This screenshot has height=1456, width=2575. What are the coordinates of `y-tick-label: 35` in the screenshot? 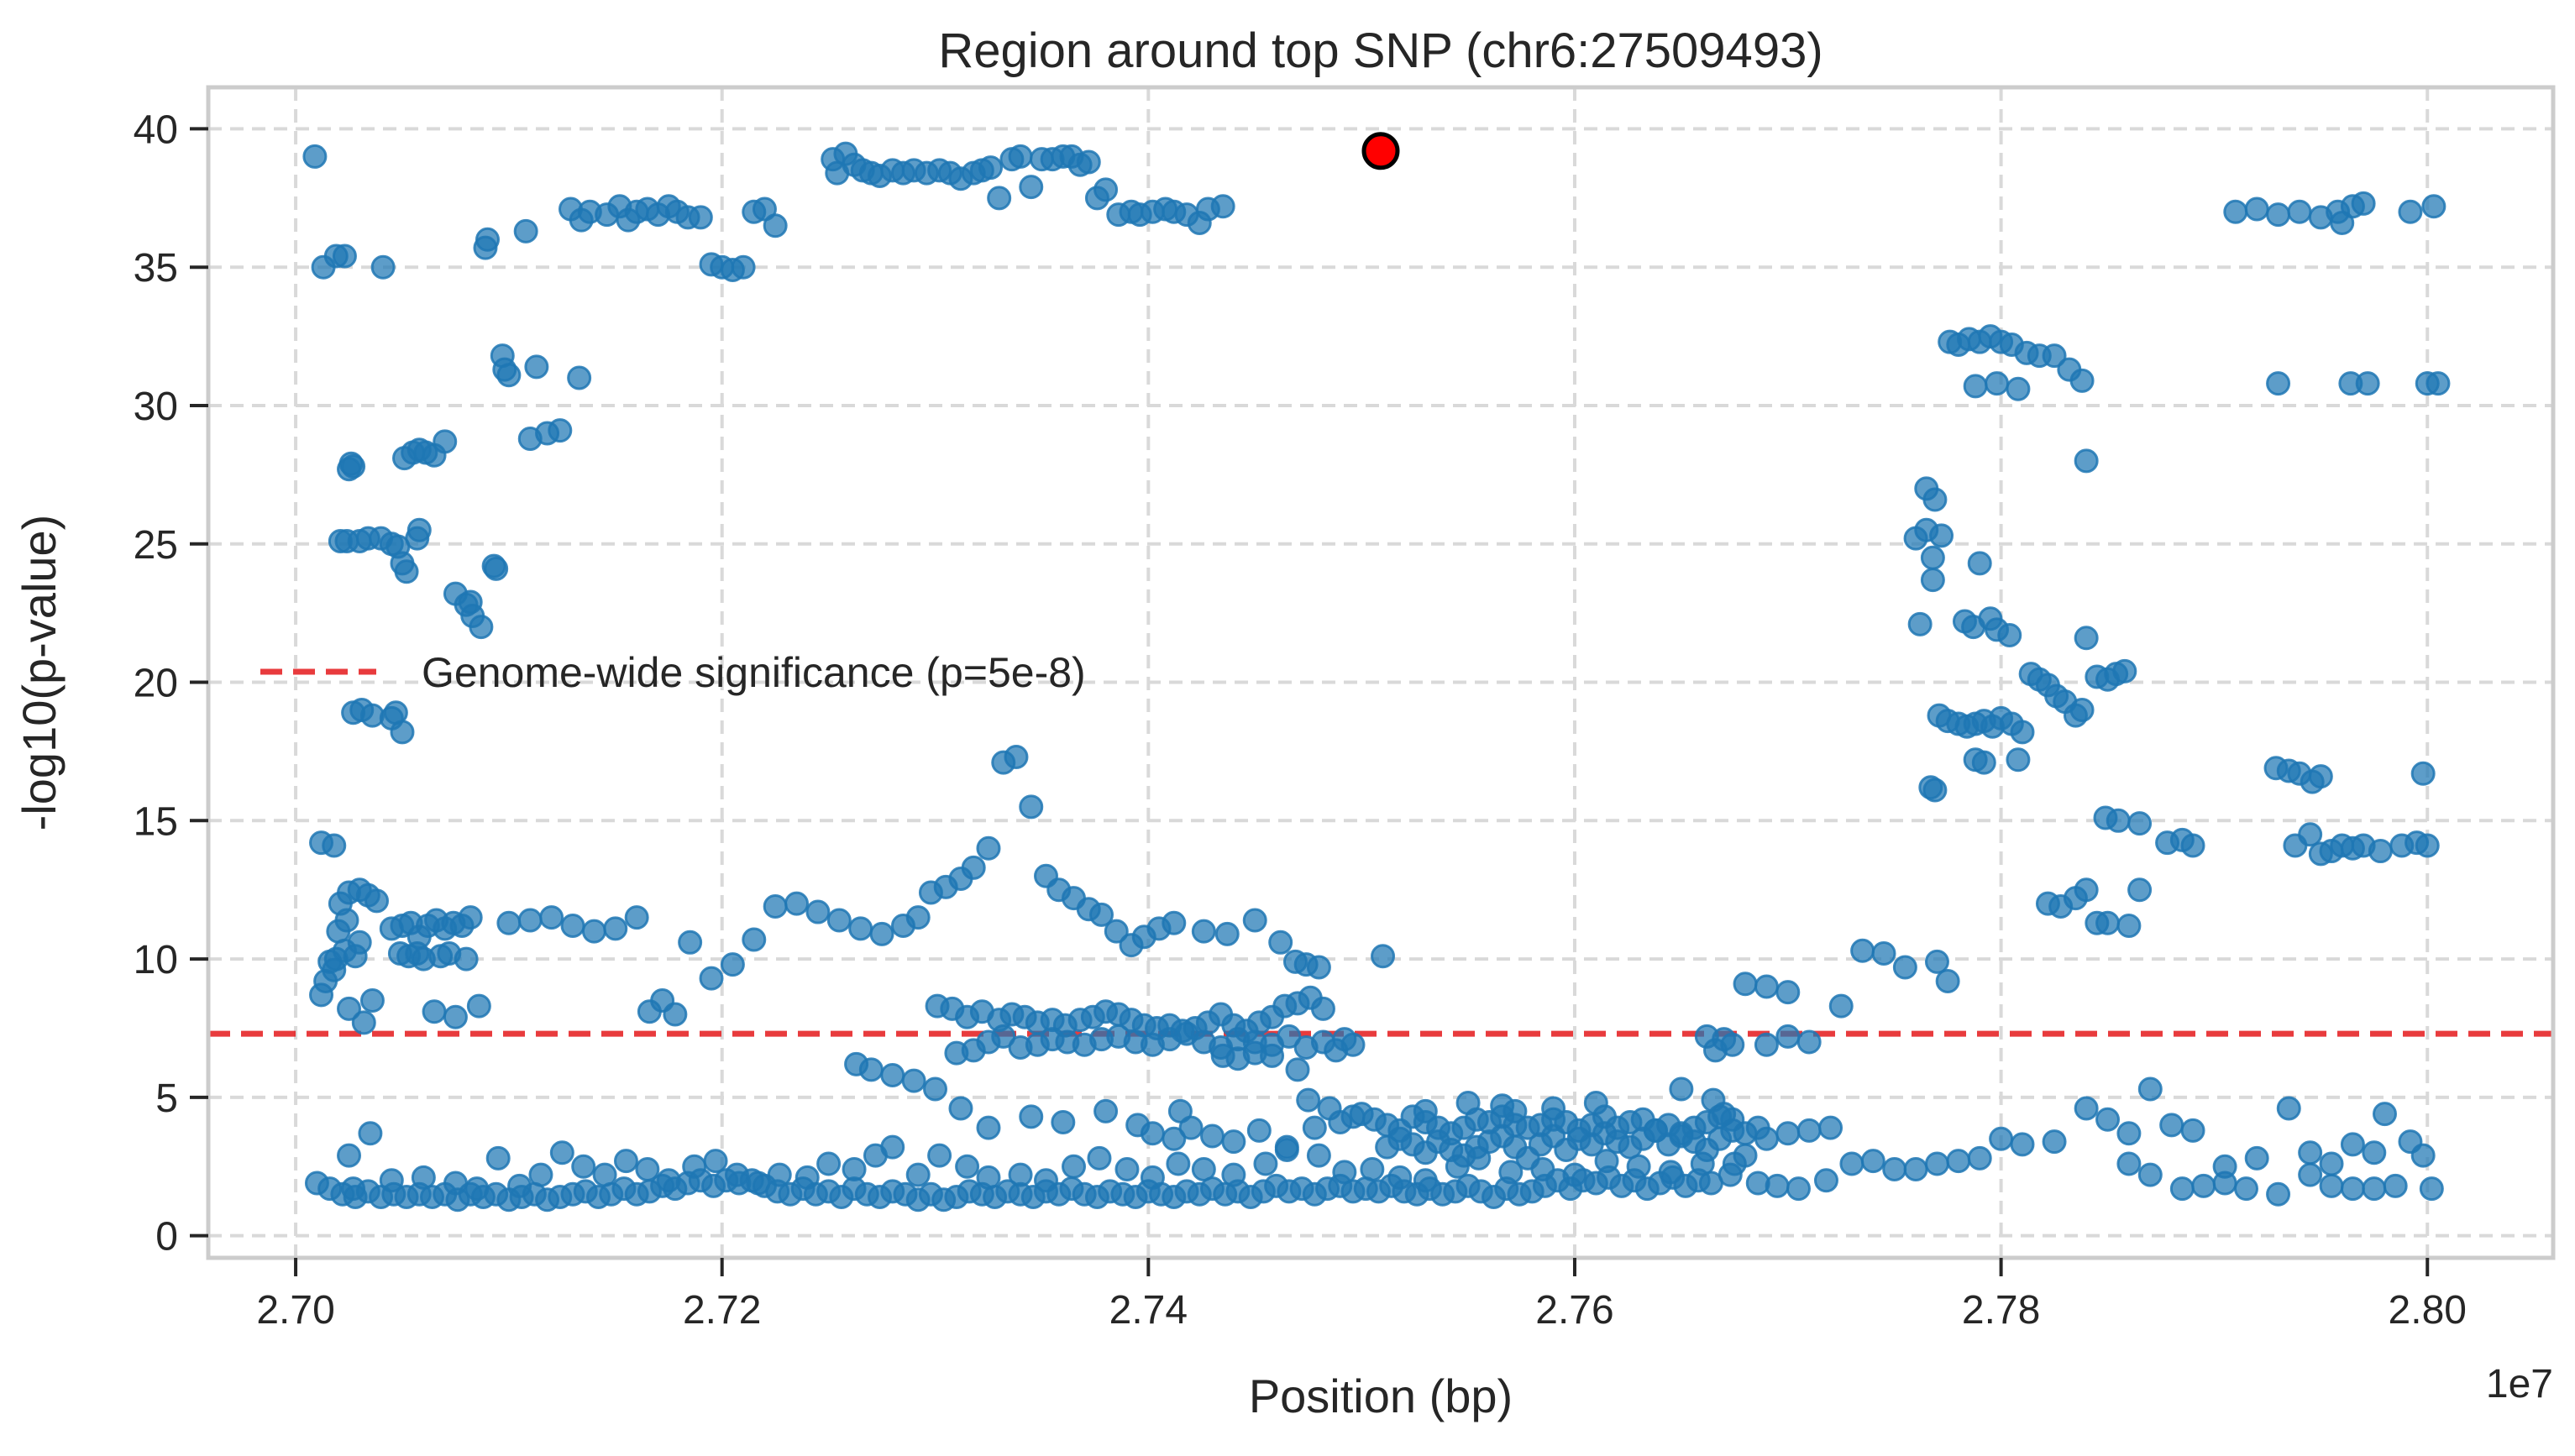 It's located at (156, 268).